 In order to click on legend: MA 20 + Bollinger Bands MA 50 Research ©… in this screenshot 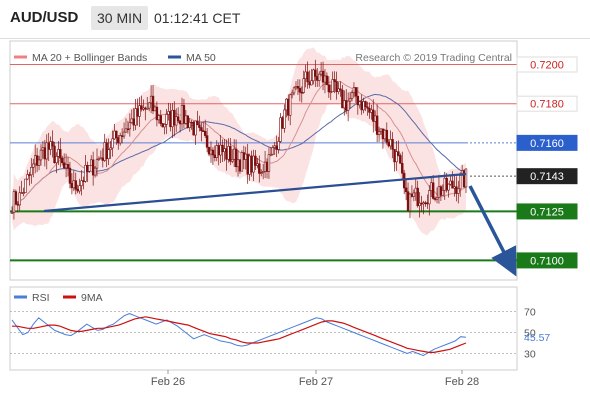, I will do `click(263, 58)`.